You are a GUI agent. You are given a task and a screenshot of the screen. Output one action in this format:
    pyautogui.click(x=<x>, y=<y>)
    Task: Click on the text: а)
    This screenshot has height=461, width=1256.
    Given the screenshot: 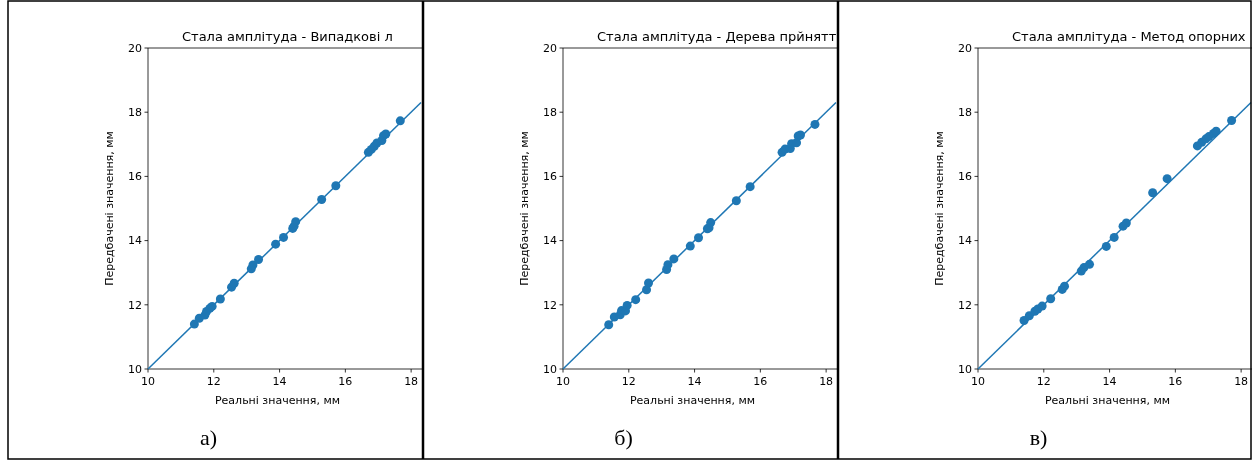 What is the action you would take?
    pyautogui.click(x=208, y=437)
    